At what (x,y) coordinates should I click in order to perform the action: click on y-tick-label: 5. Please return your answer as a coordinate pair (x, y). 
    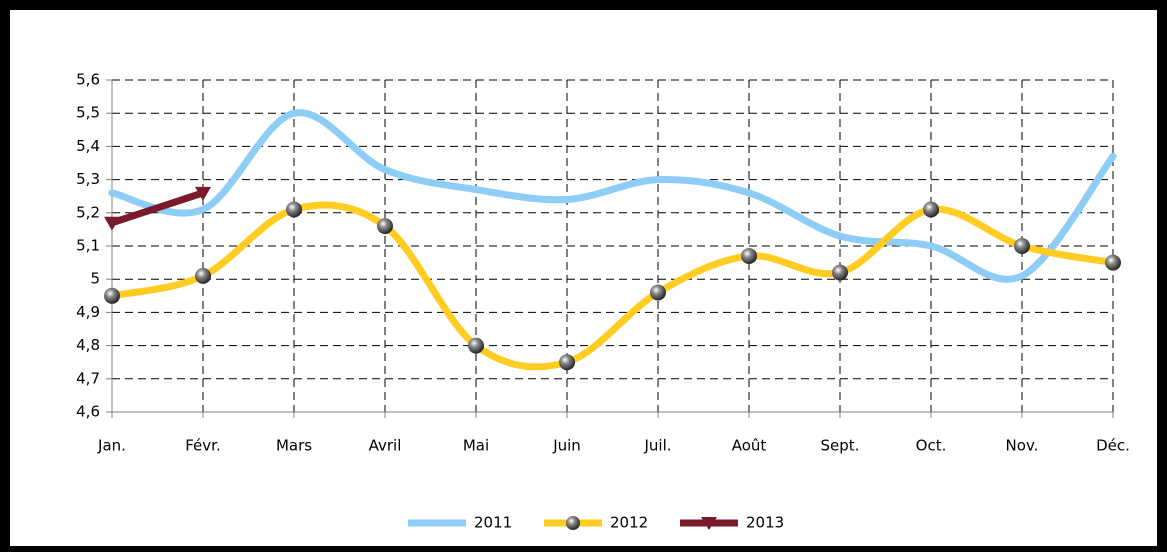
    Looking at the image, I should click on (95, 279).